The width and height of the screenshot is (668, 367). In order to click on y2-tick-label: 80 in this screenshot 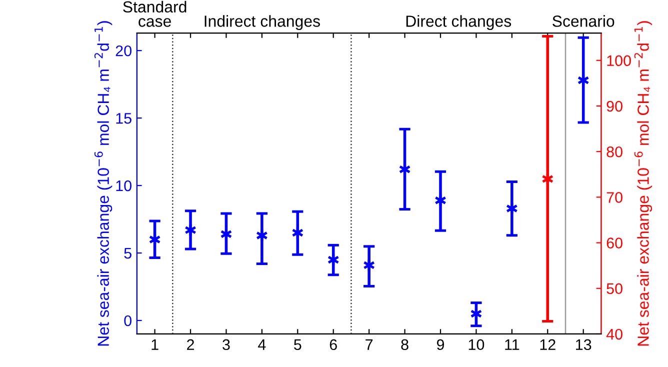, I will do `click(614, 152)`.